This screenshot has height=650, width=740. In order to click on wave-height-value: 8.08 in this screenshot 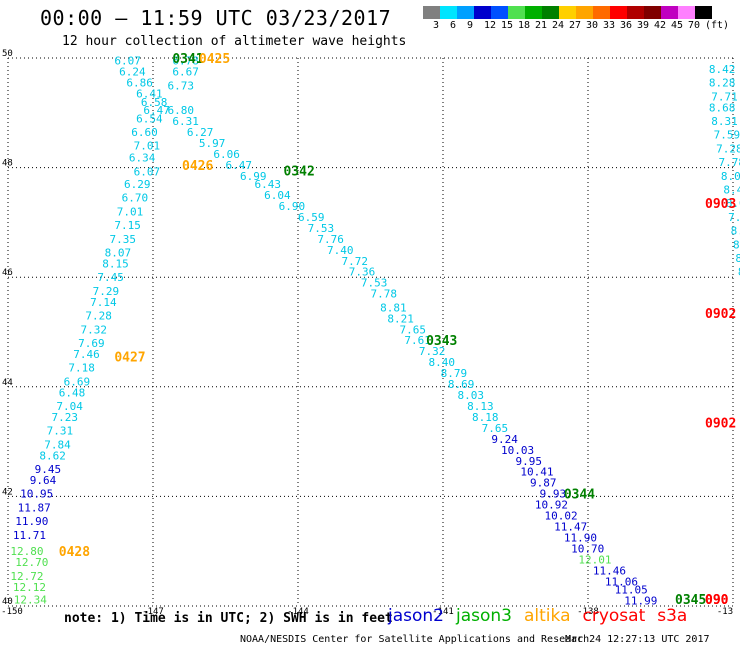, I will do `click(733, 203)`.